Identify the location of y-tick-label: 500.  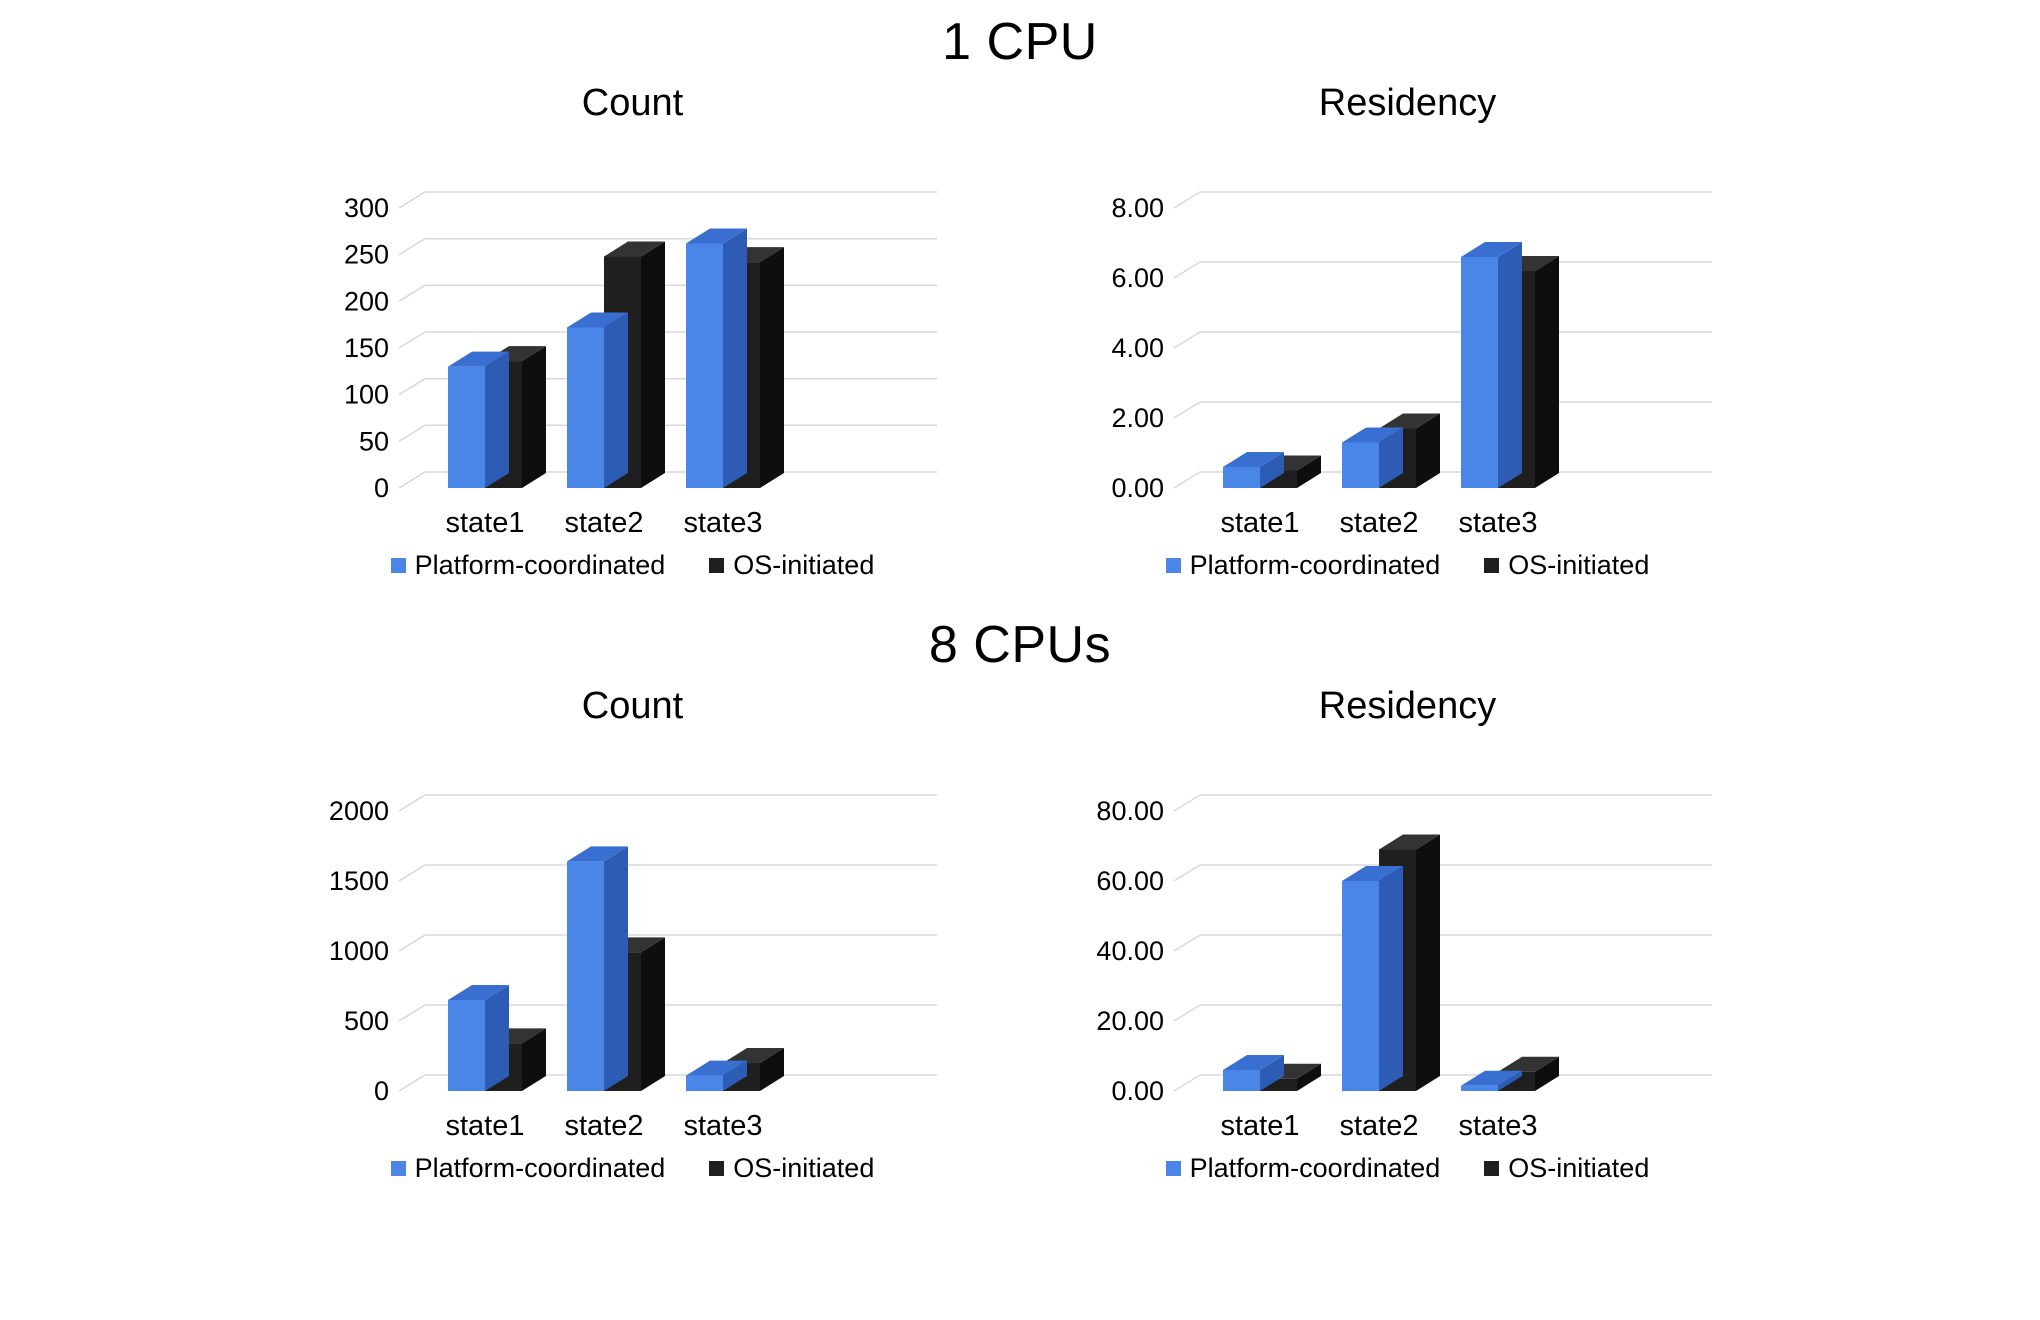
(366, 1021).